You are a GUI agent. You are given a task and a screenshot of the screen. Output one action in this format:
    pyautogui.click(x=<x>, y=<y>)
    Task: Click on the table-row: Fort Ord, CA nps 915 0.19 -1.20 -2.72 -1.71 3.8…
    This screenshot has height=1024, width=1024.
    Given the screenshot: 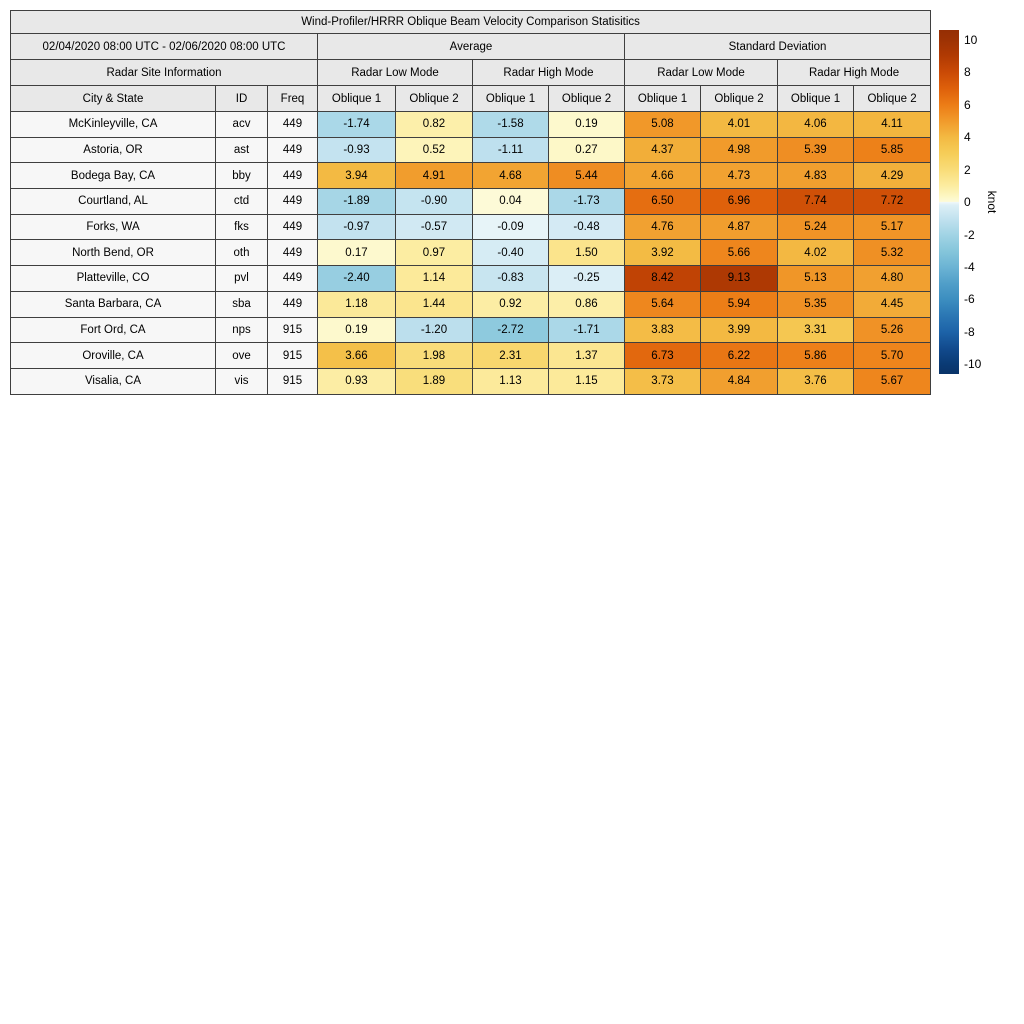 What is the action you would take?
    pyautogui.click(x=471, y=330)
    